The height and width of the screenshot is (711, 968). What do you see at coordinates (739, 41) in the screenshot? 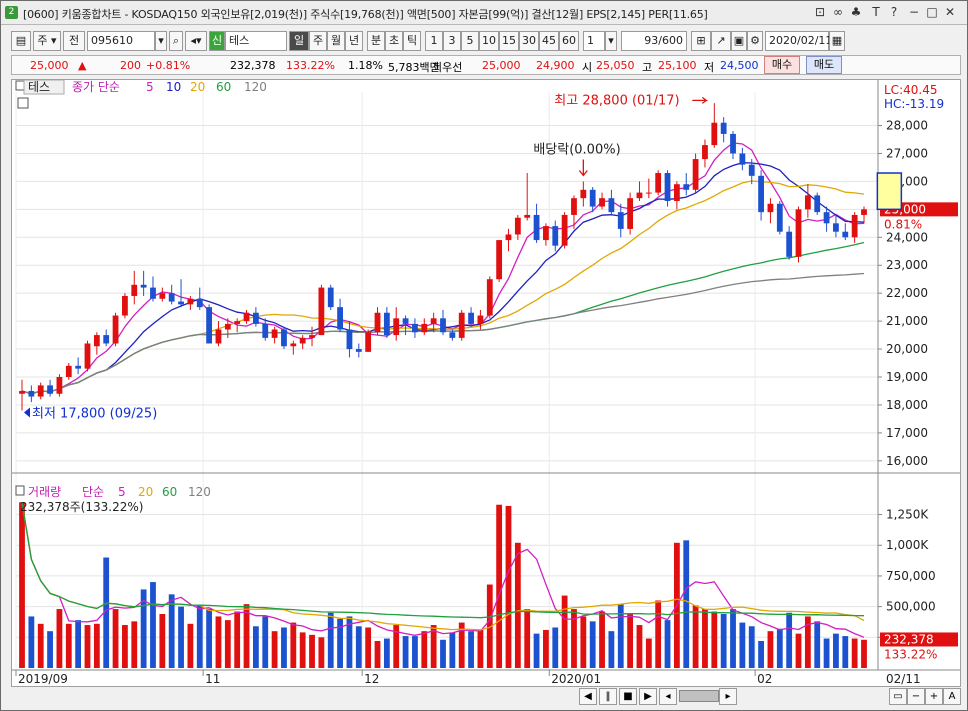
I see `save-icon: ▣` at bounding box center [739, 41].